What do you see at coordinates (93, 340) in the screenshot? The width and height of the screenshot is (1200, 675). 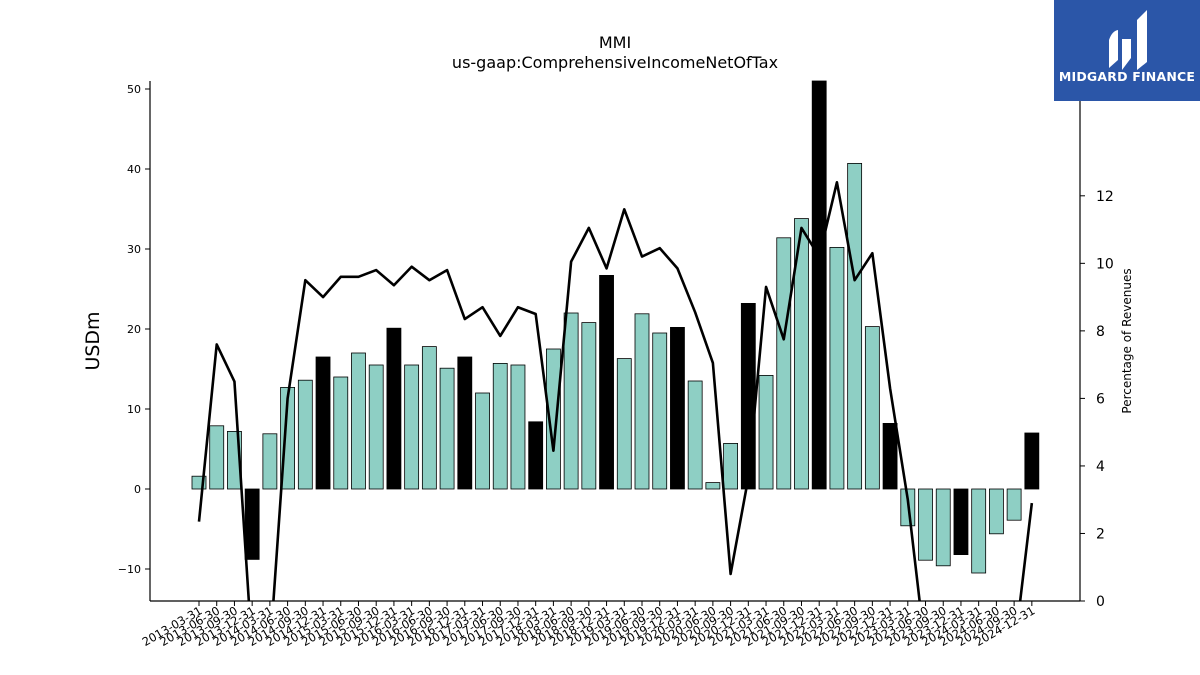 I see `y-axis-label: USDm` at bounding box center [93, 340].